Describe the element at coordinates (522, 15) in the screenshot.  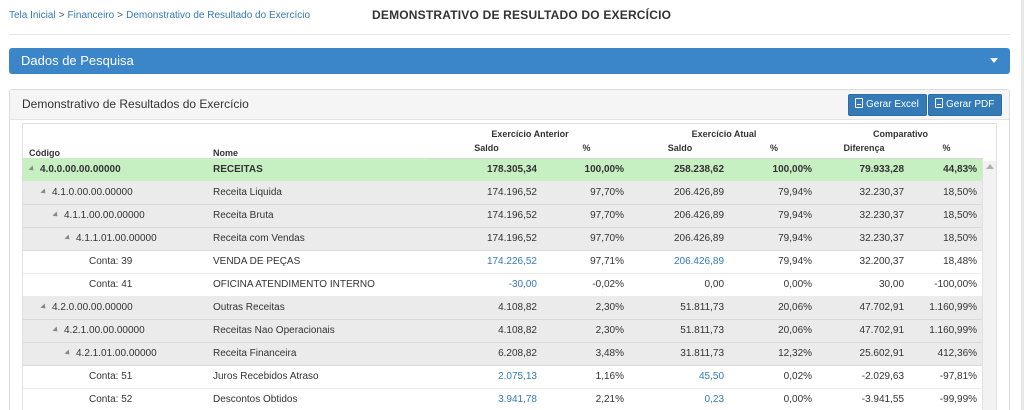
I see `page-title: DEMONSTRATIVO DE RESULTADO DO EXERCÍCIO` at that location.